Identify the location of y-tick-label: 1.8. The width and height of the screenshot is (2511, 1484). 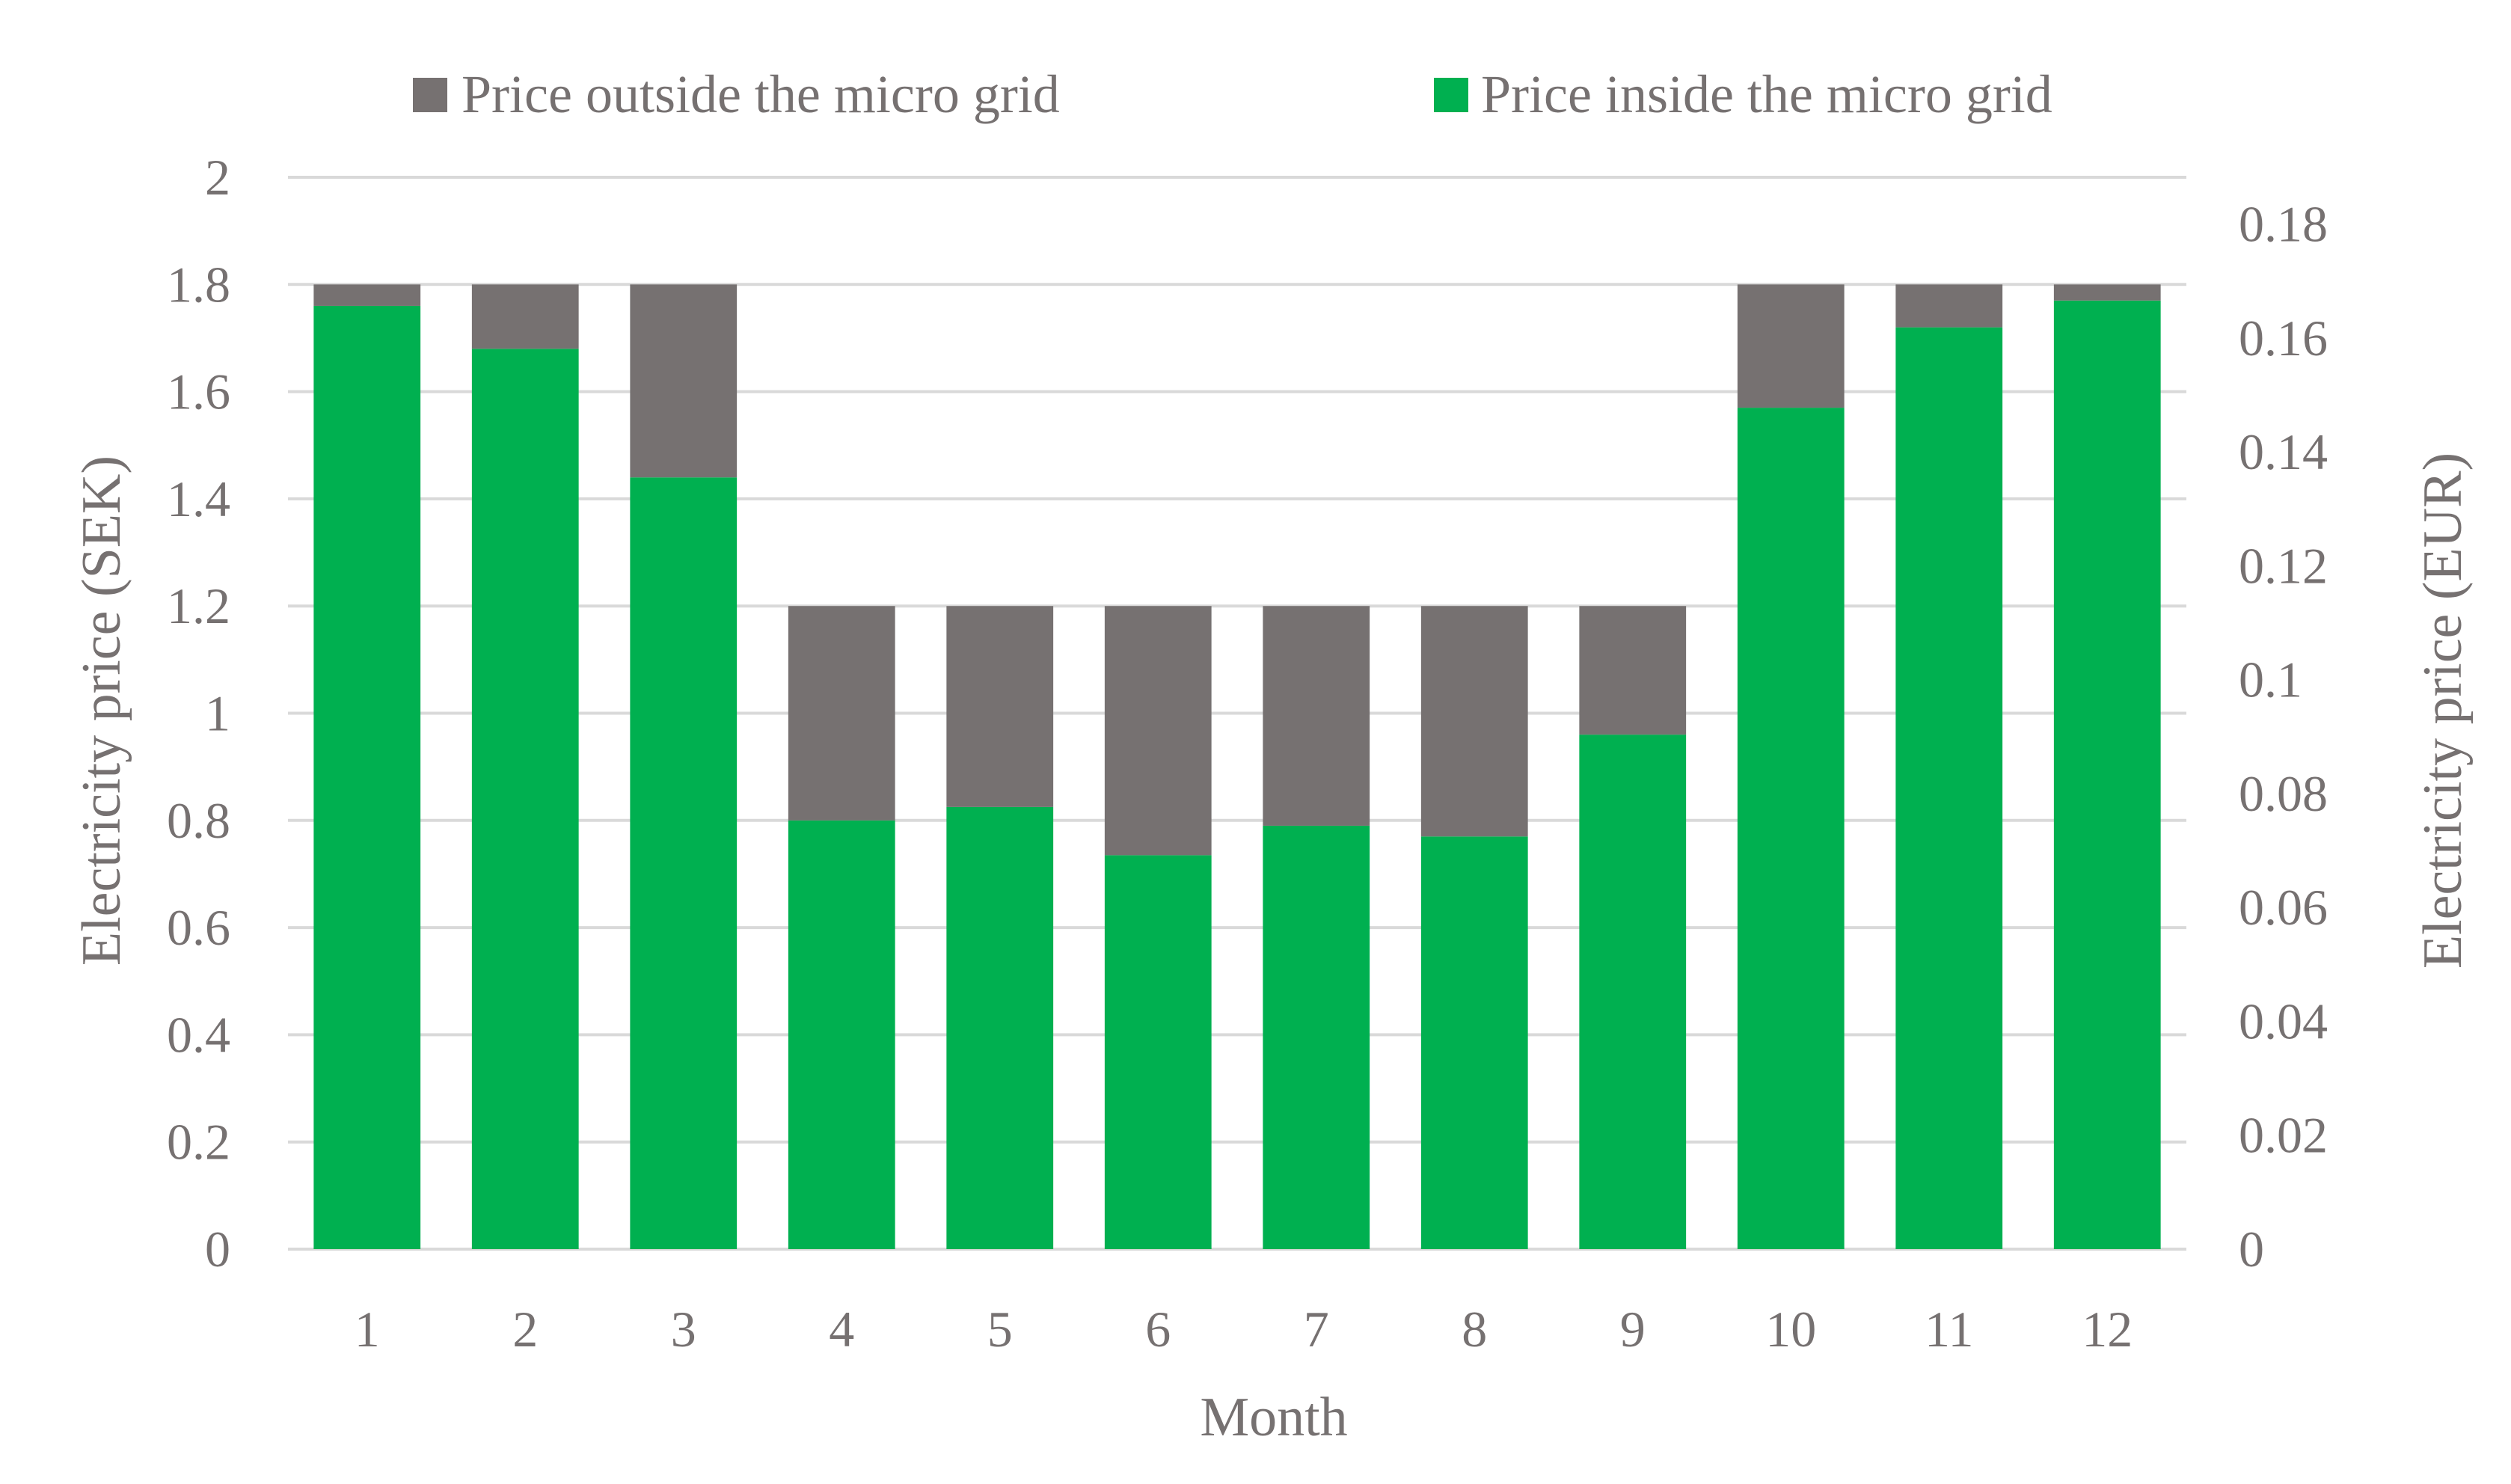
(199, 284).